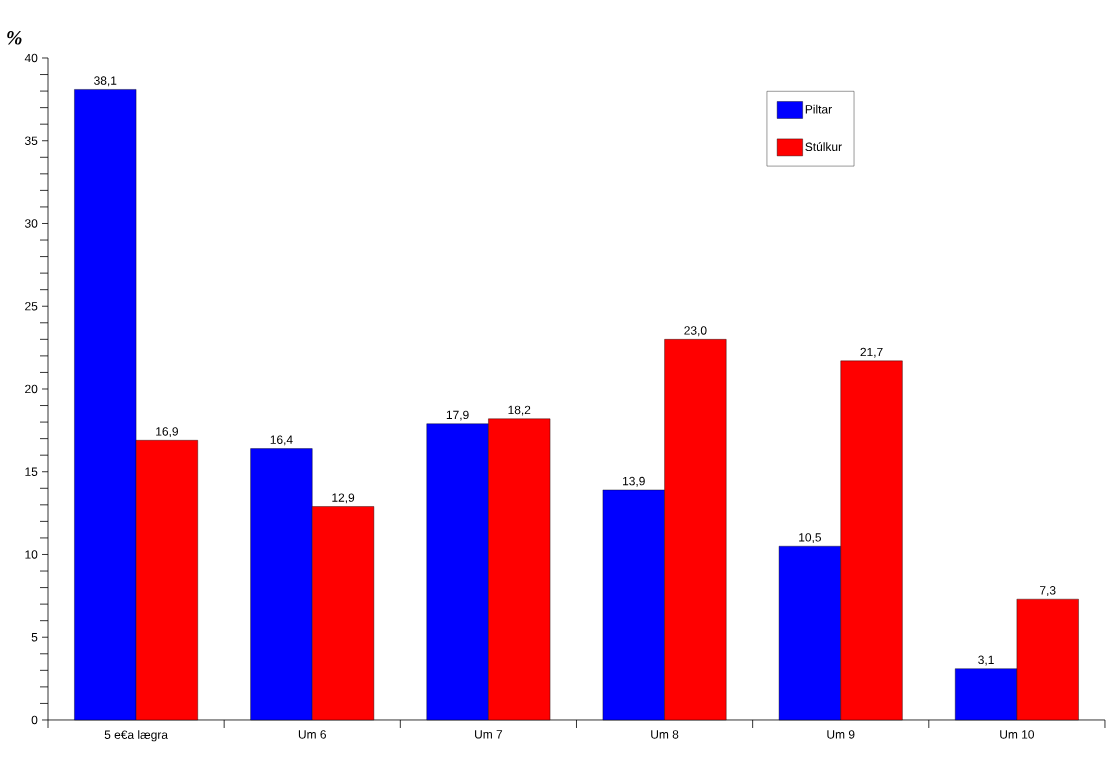 The image size is (1109, 758). I want to click on y-tick-label: 35, so click(31, 140).